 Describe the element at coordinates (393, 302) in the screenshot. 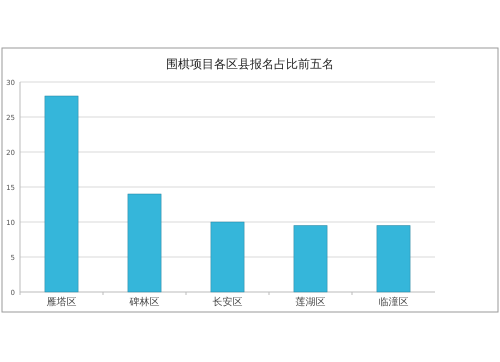

I see `x-tick-label: 临潼区` at that location.